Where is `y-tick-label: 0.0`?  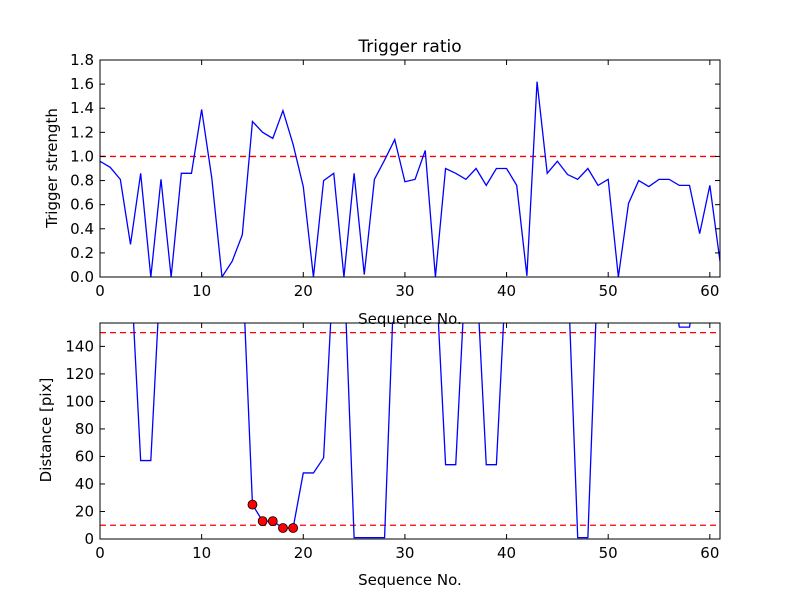 y-tick-label: 0.0 is located at coordinates (82, 277).